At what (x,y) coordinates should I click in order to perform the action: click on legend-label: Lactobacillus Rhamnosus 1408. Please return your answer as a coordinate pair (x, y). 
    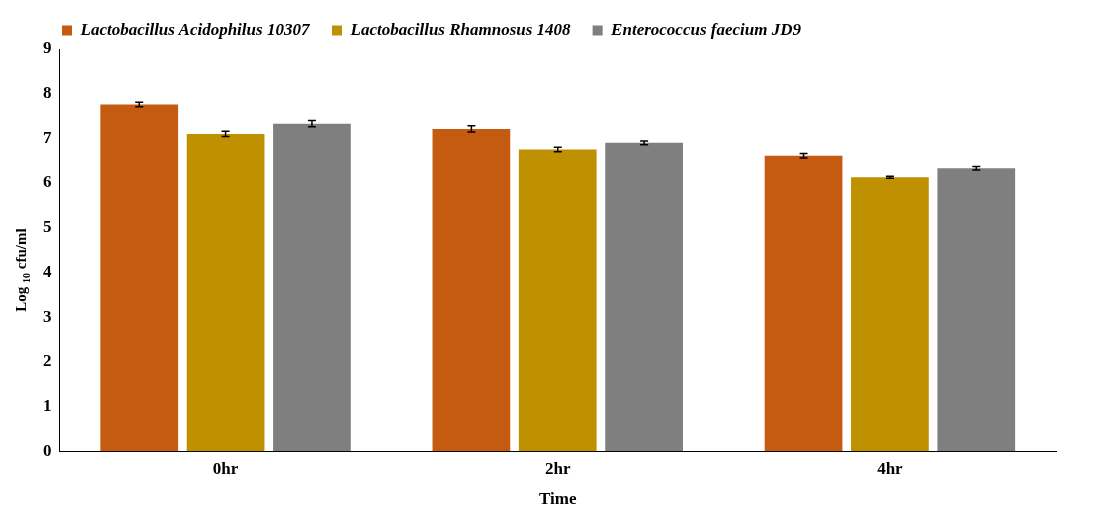
    Looking at the image, I should click on (460, 29).